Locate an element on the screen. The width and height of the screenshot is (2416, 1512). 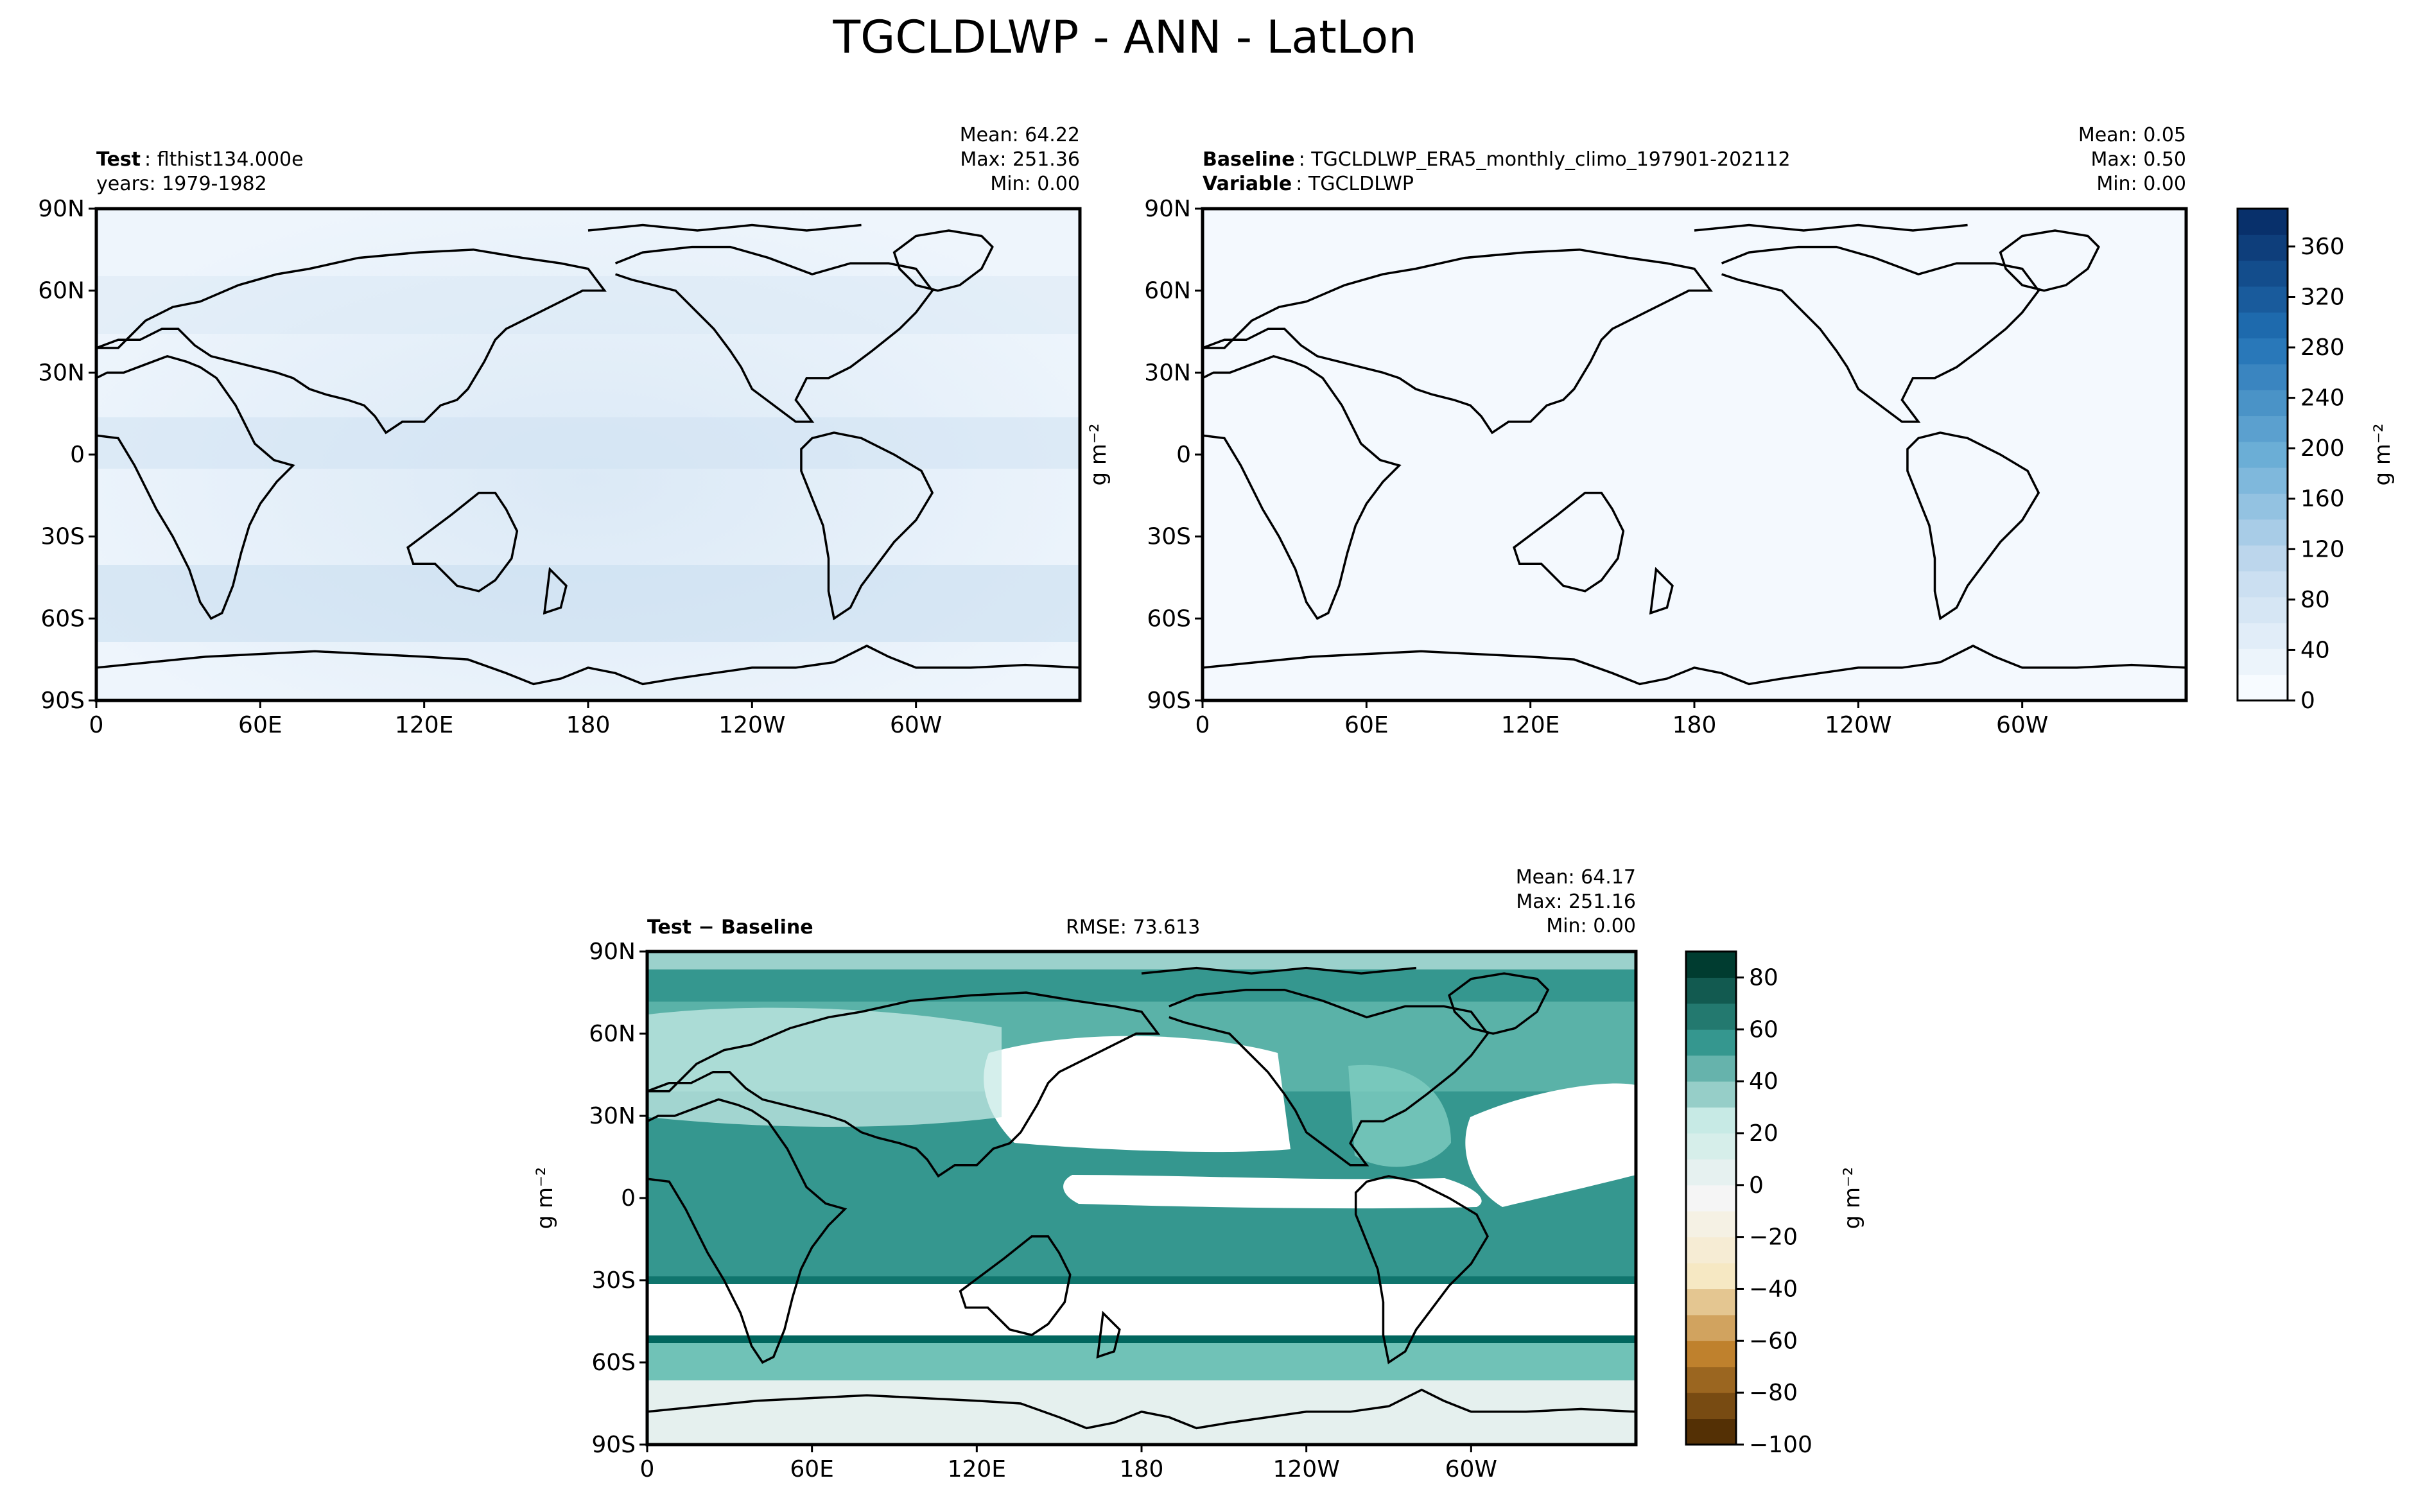
test-ytick-label: 60N is located at coordinates (61, 291).